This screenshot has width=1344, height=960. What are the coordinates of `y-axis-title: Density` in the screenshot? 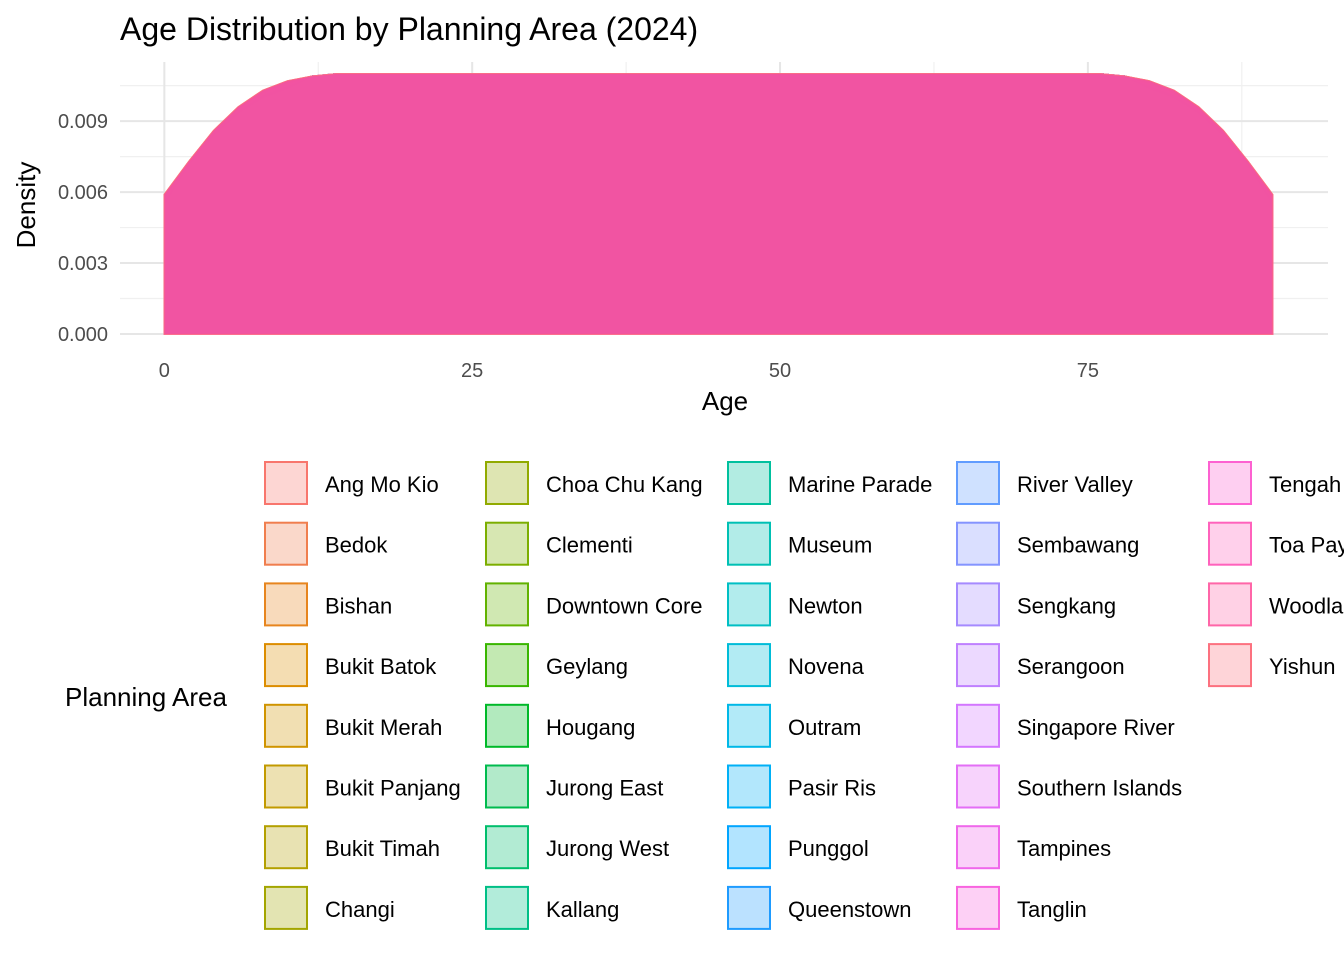 It's located at (26, 205).